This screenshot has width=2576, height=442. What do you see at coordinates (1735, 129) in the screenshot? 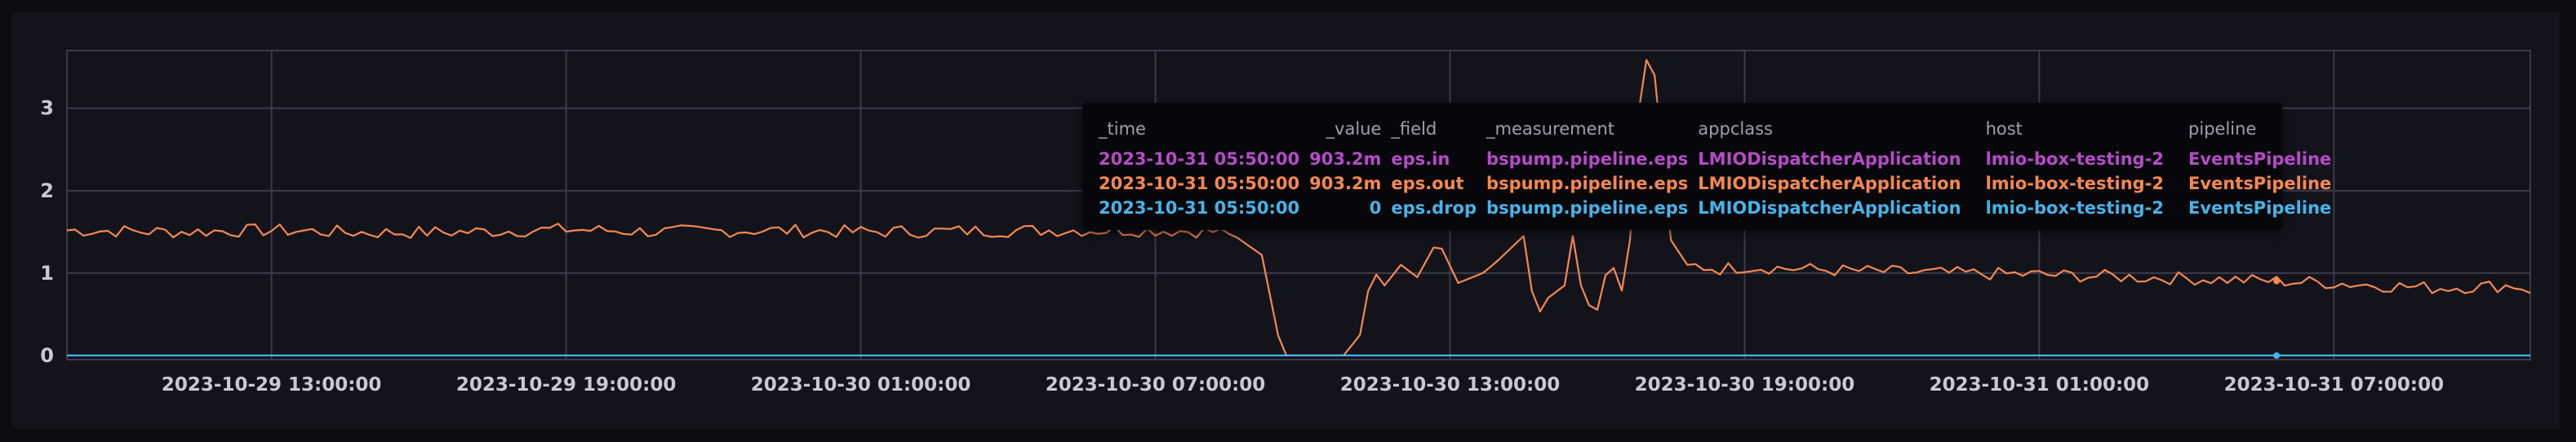
I see `tooltip-header-appclass: appclass` at bounding box center [1735, 129].